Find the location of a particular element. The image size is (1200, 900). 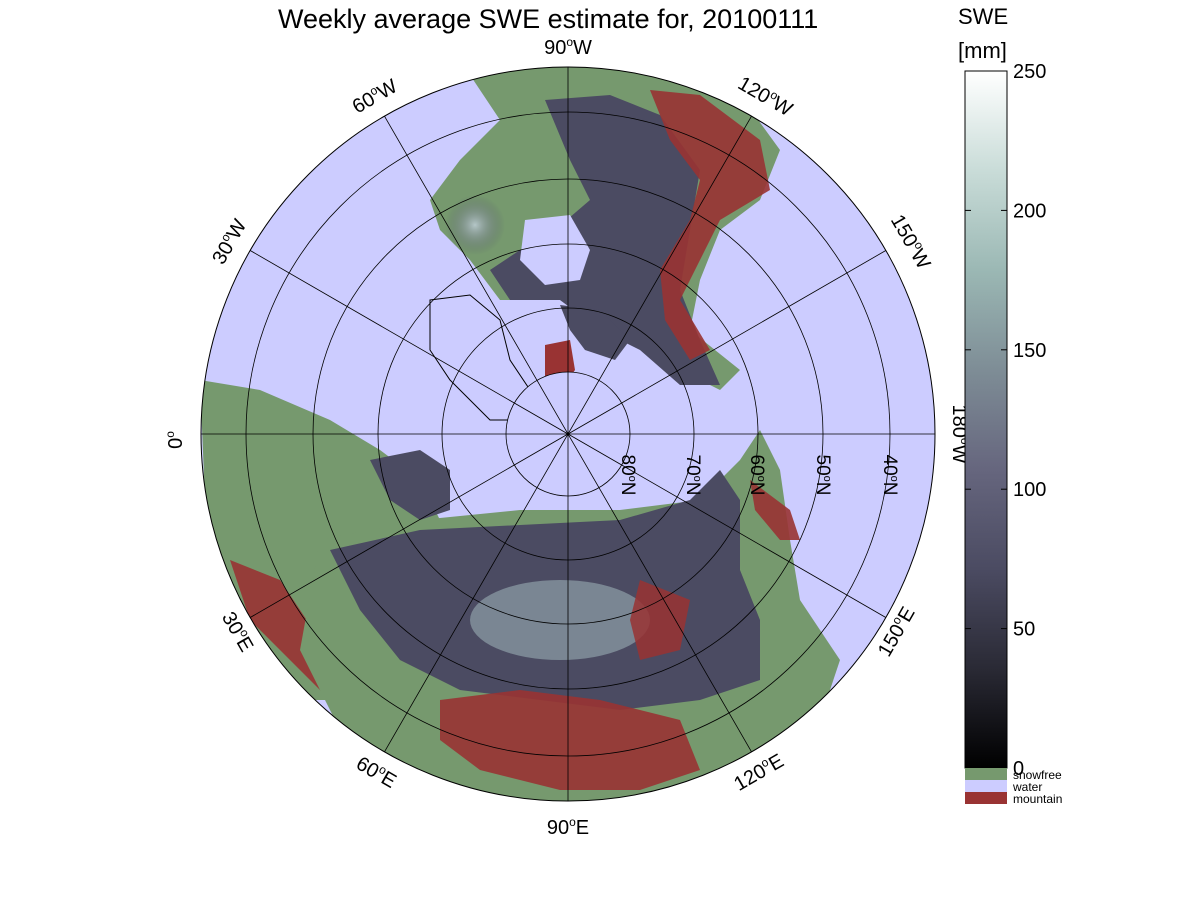

lon-label: 90oE is located at coordinates (568, 827).